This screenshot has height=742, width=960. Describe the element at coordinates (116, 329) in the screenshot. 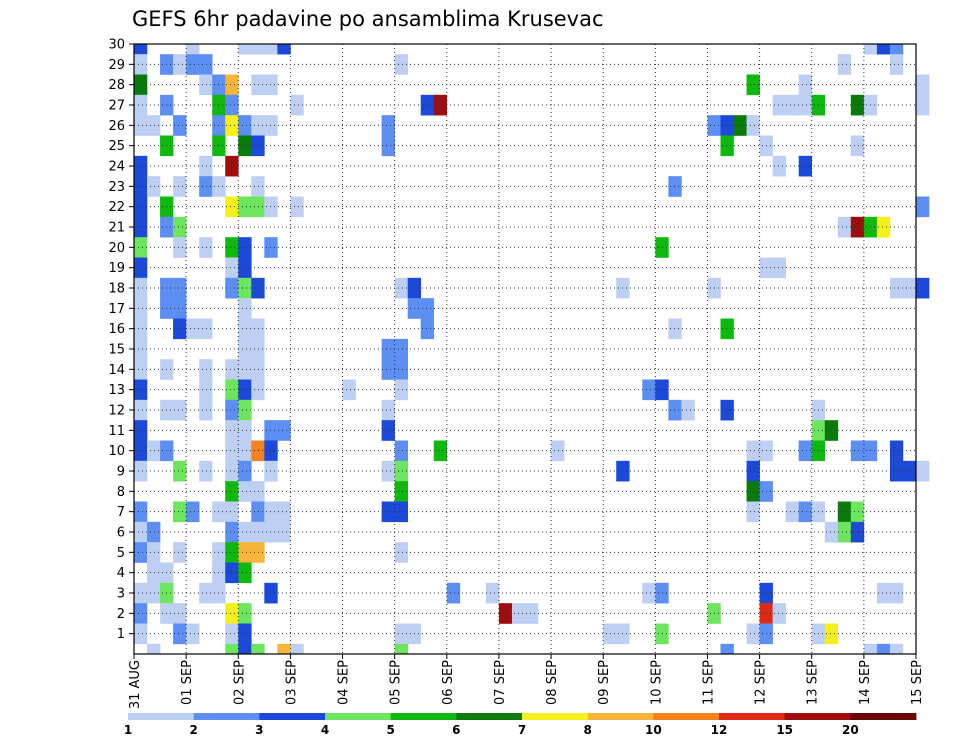

I see `y-tick-label: 16` at that location.